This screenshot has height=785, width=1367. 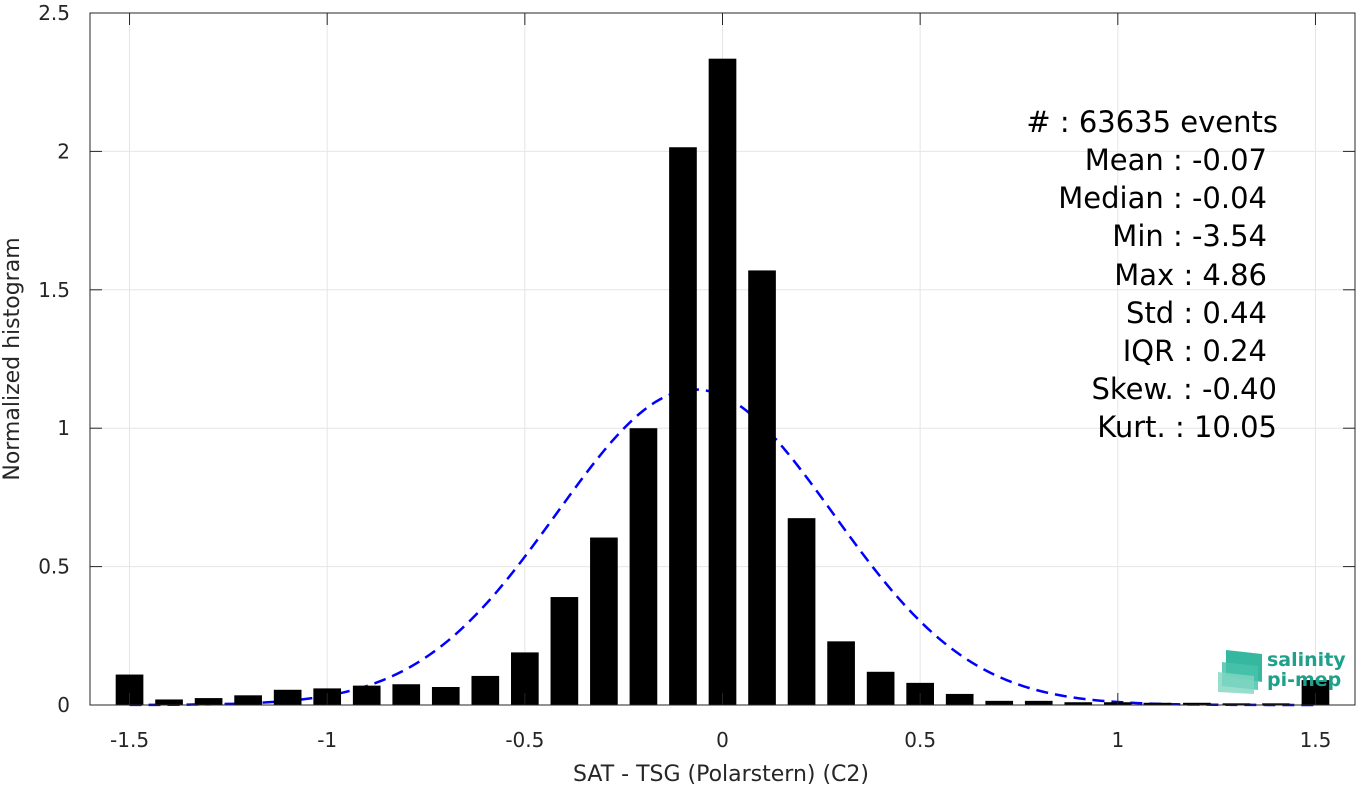 What do you see at coordinates (327, 740) in the screenshot?
I see `x-tick-label: -1` at bounding box center [327, 740].